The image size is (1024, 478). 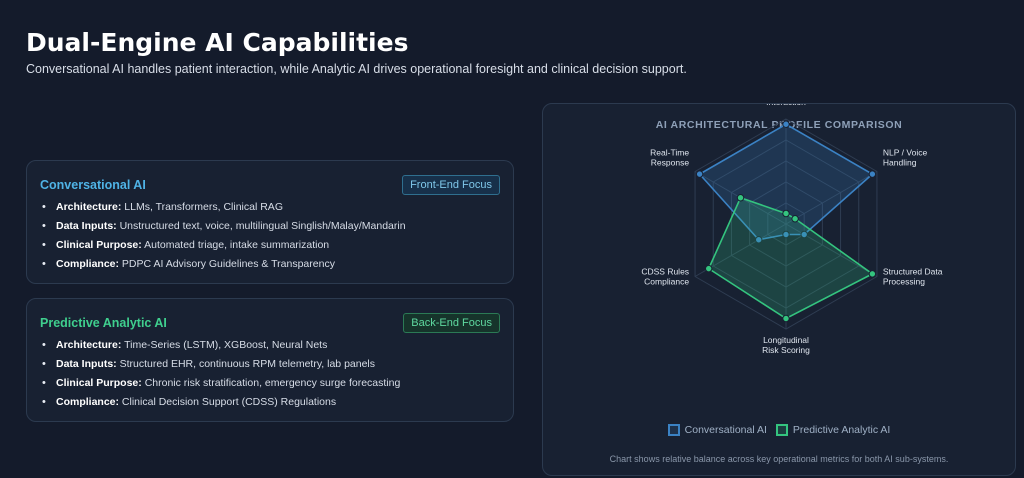 I want to click on item-text: LLMs, Transformers, Clinical RAG, so click(x=202, y=207).